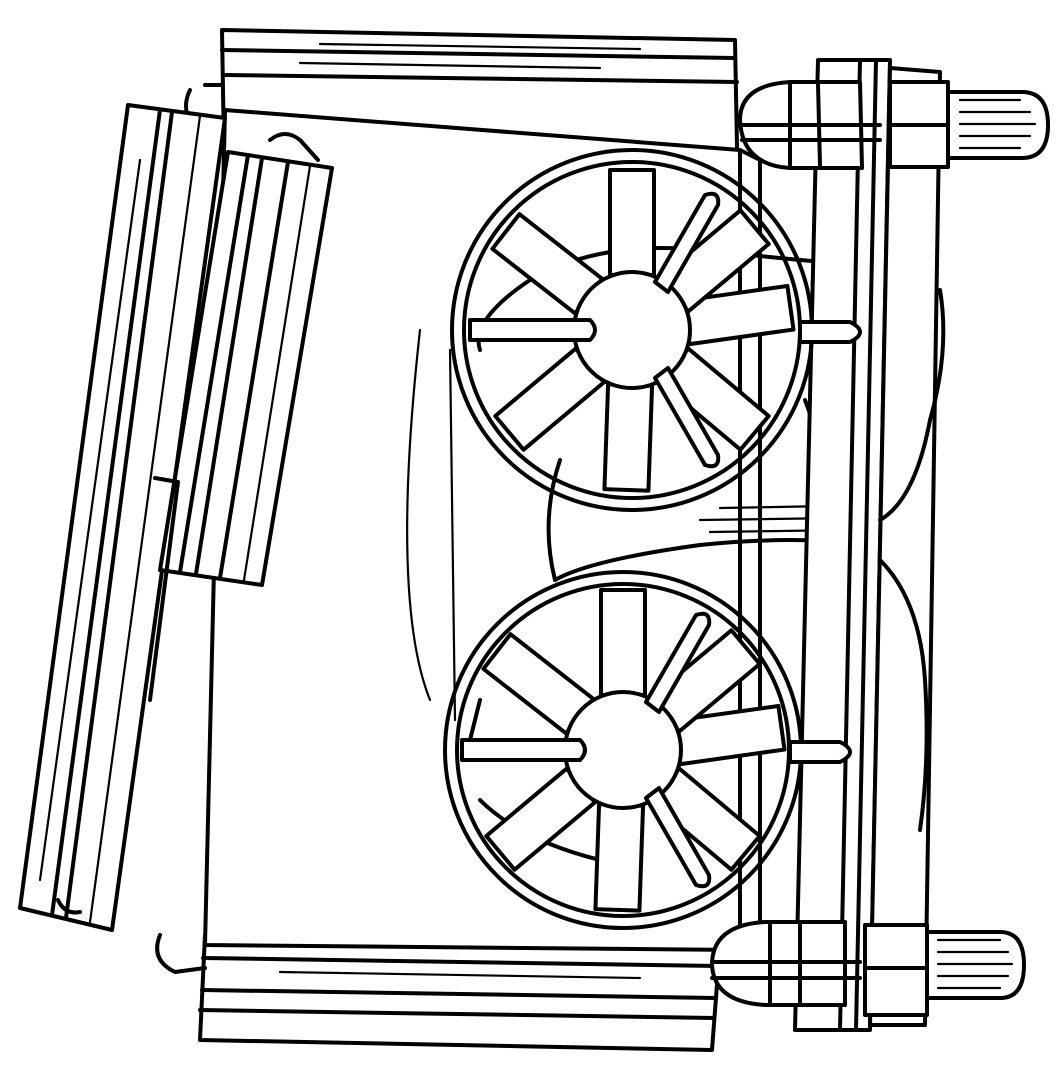 This screenshot has width=1056, height=1067. What do you see at coordinates (894, 125) in the screenshot?
I see `upper-mount` at bounding box center [894, 125].